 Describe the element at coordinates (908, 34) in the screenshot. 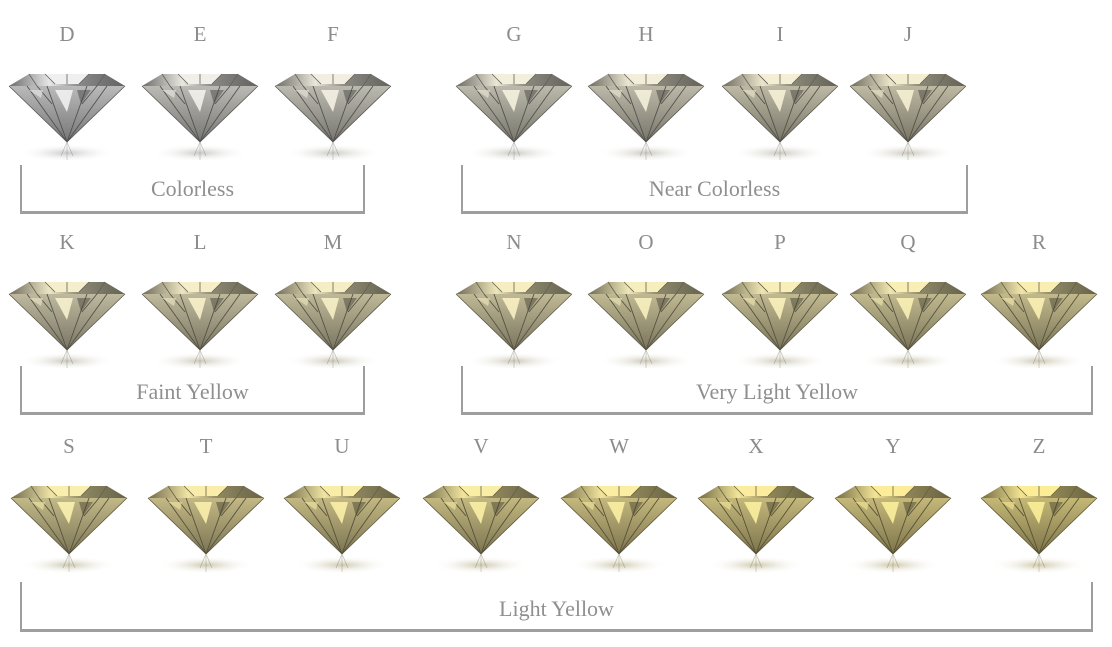

I see `grade-letter: J` at that location.